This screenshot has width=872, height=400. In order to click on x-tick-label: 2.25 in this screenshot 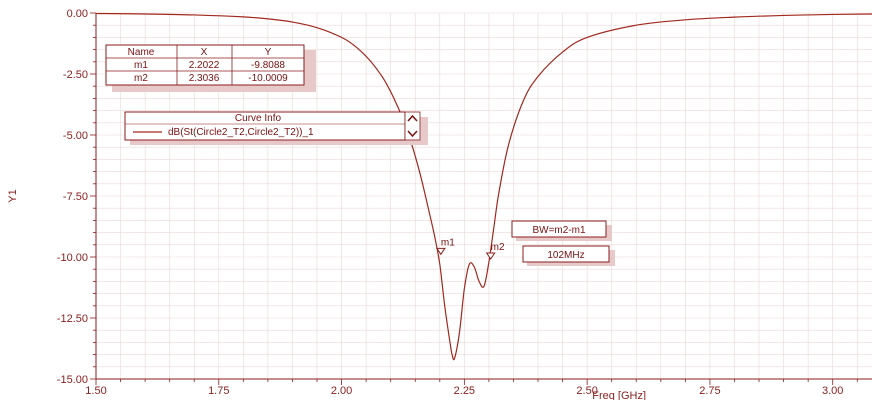, I will do `click(464, 391)`.